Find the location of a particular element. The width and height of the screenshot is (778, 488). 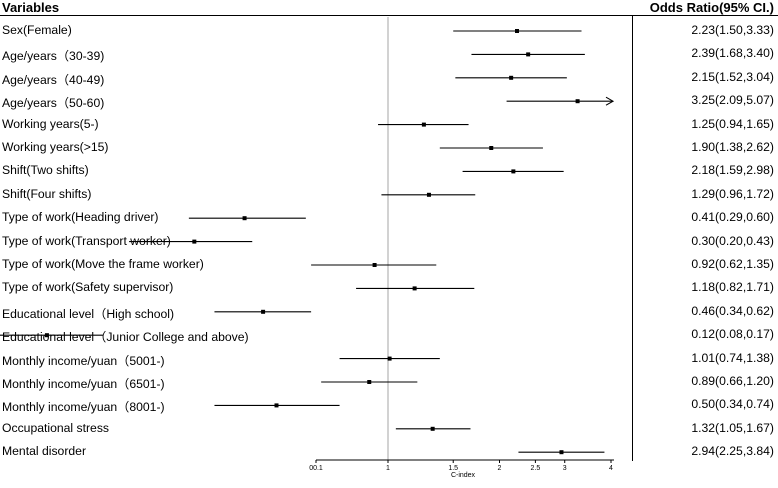

row-label: Shift(Two shifts) is located at coordinates (45, 170).